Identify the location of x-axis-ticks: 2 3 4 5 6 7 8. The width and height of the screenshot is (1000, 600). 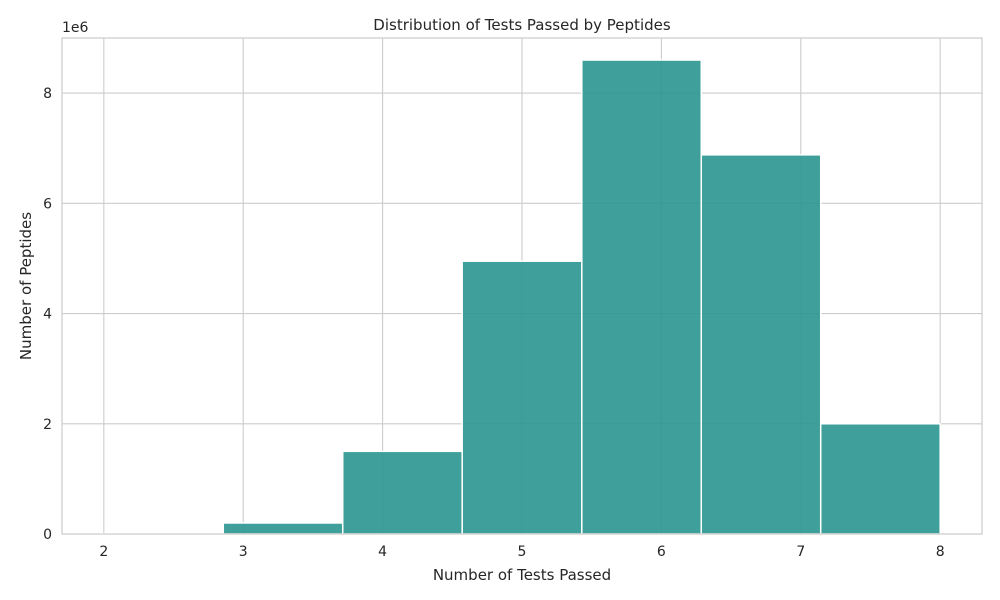
(521, 552).